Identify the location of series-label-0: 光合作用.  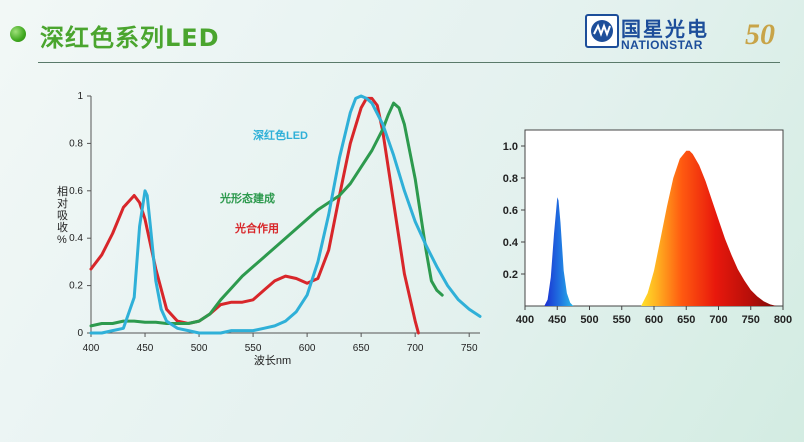
(256, 228).